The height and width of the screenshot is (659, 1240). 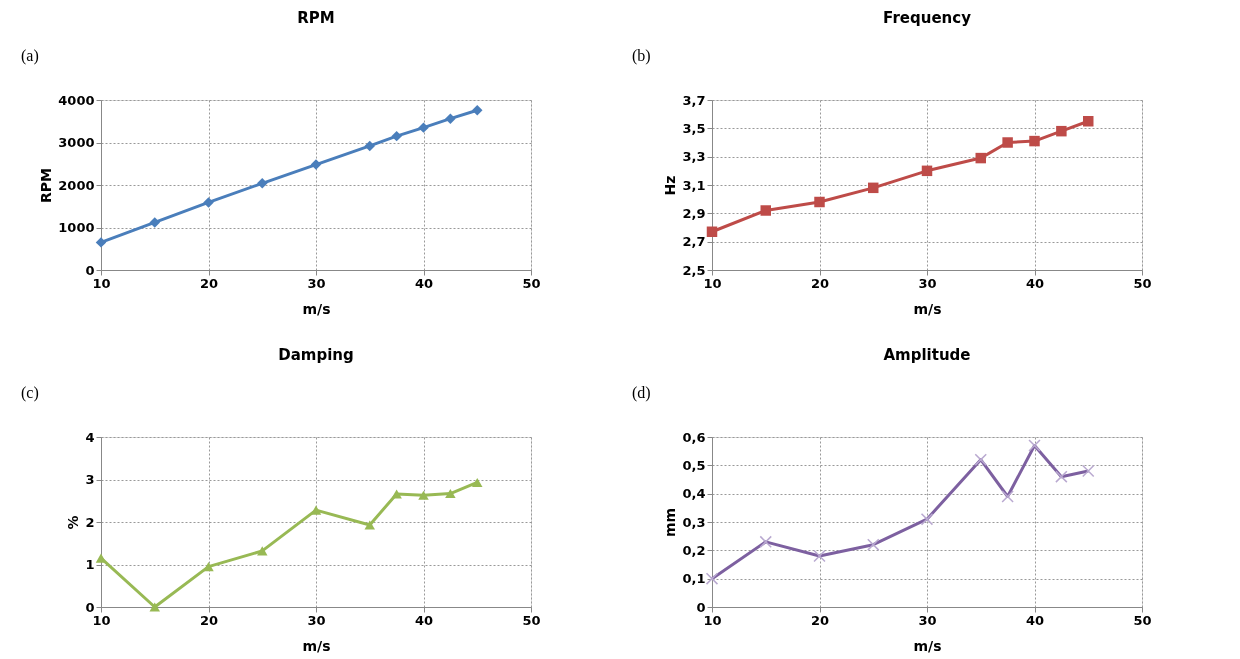 I want to click on y-tick-label: 4, so click(x=90, y=437).